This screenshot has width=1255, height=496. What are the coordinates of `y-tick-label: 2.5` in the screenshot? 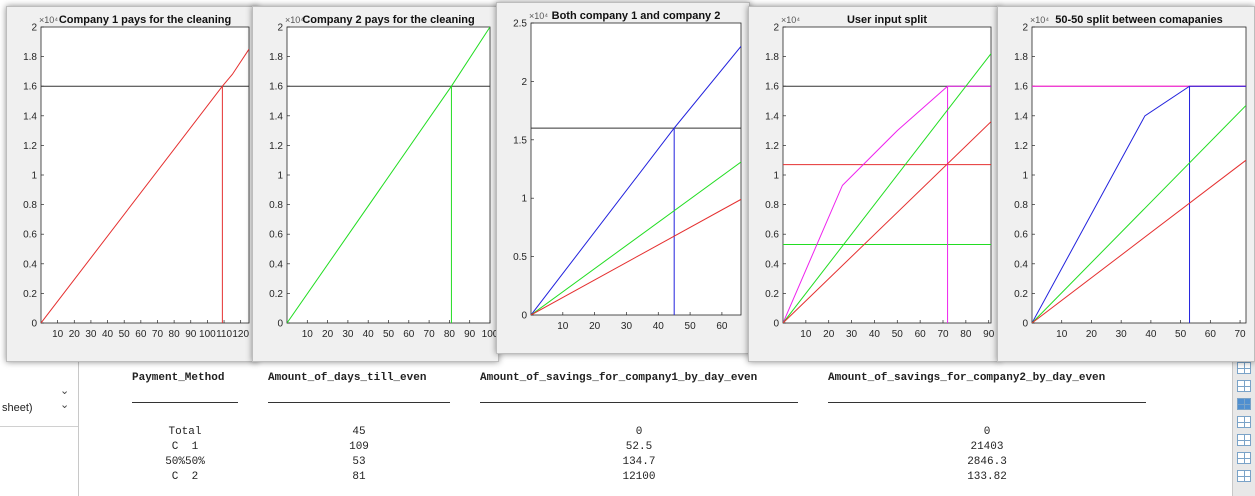 It's located at (520, 24).